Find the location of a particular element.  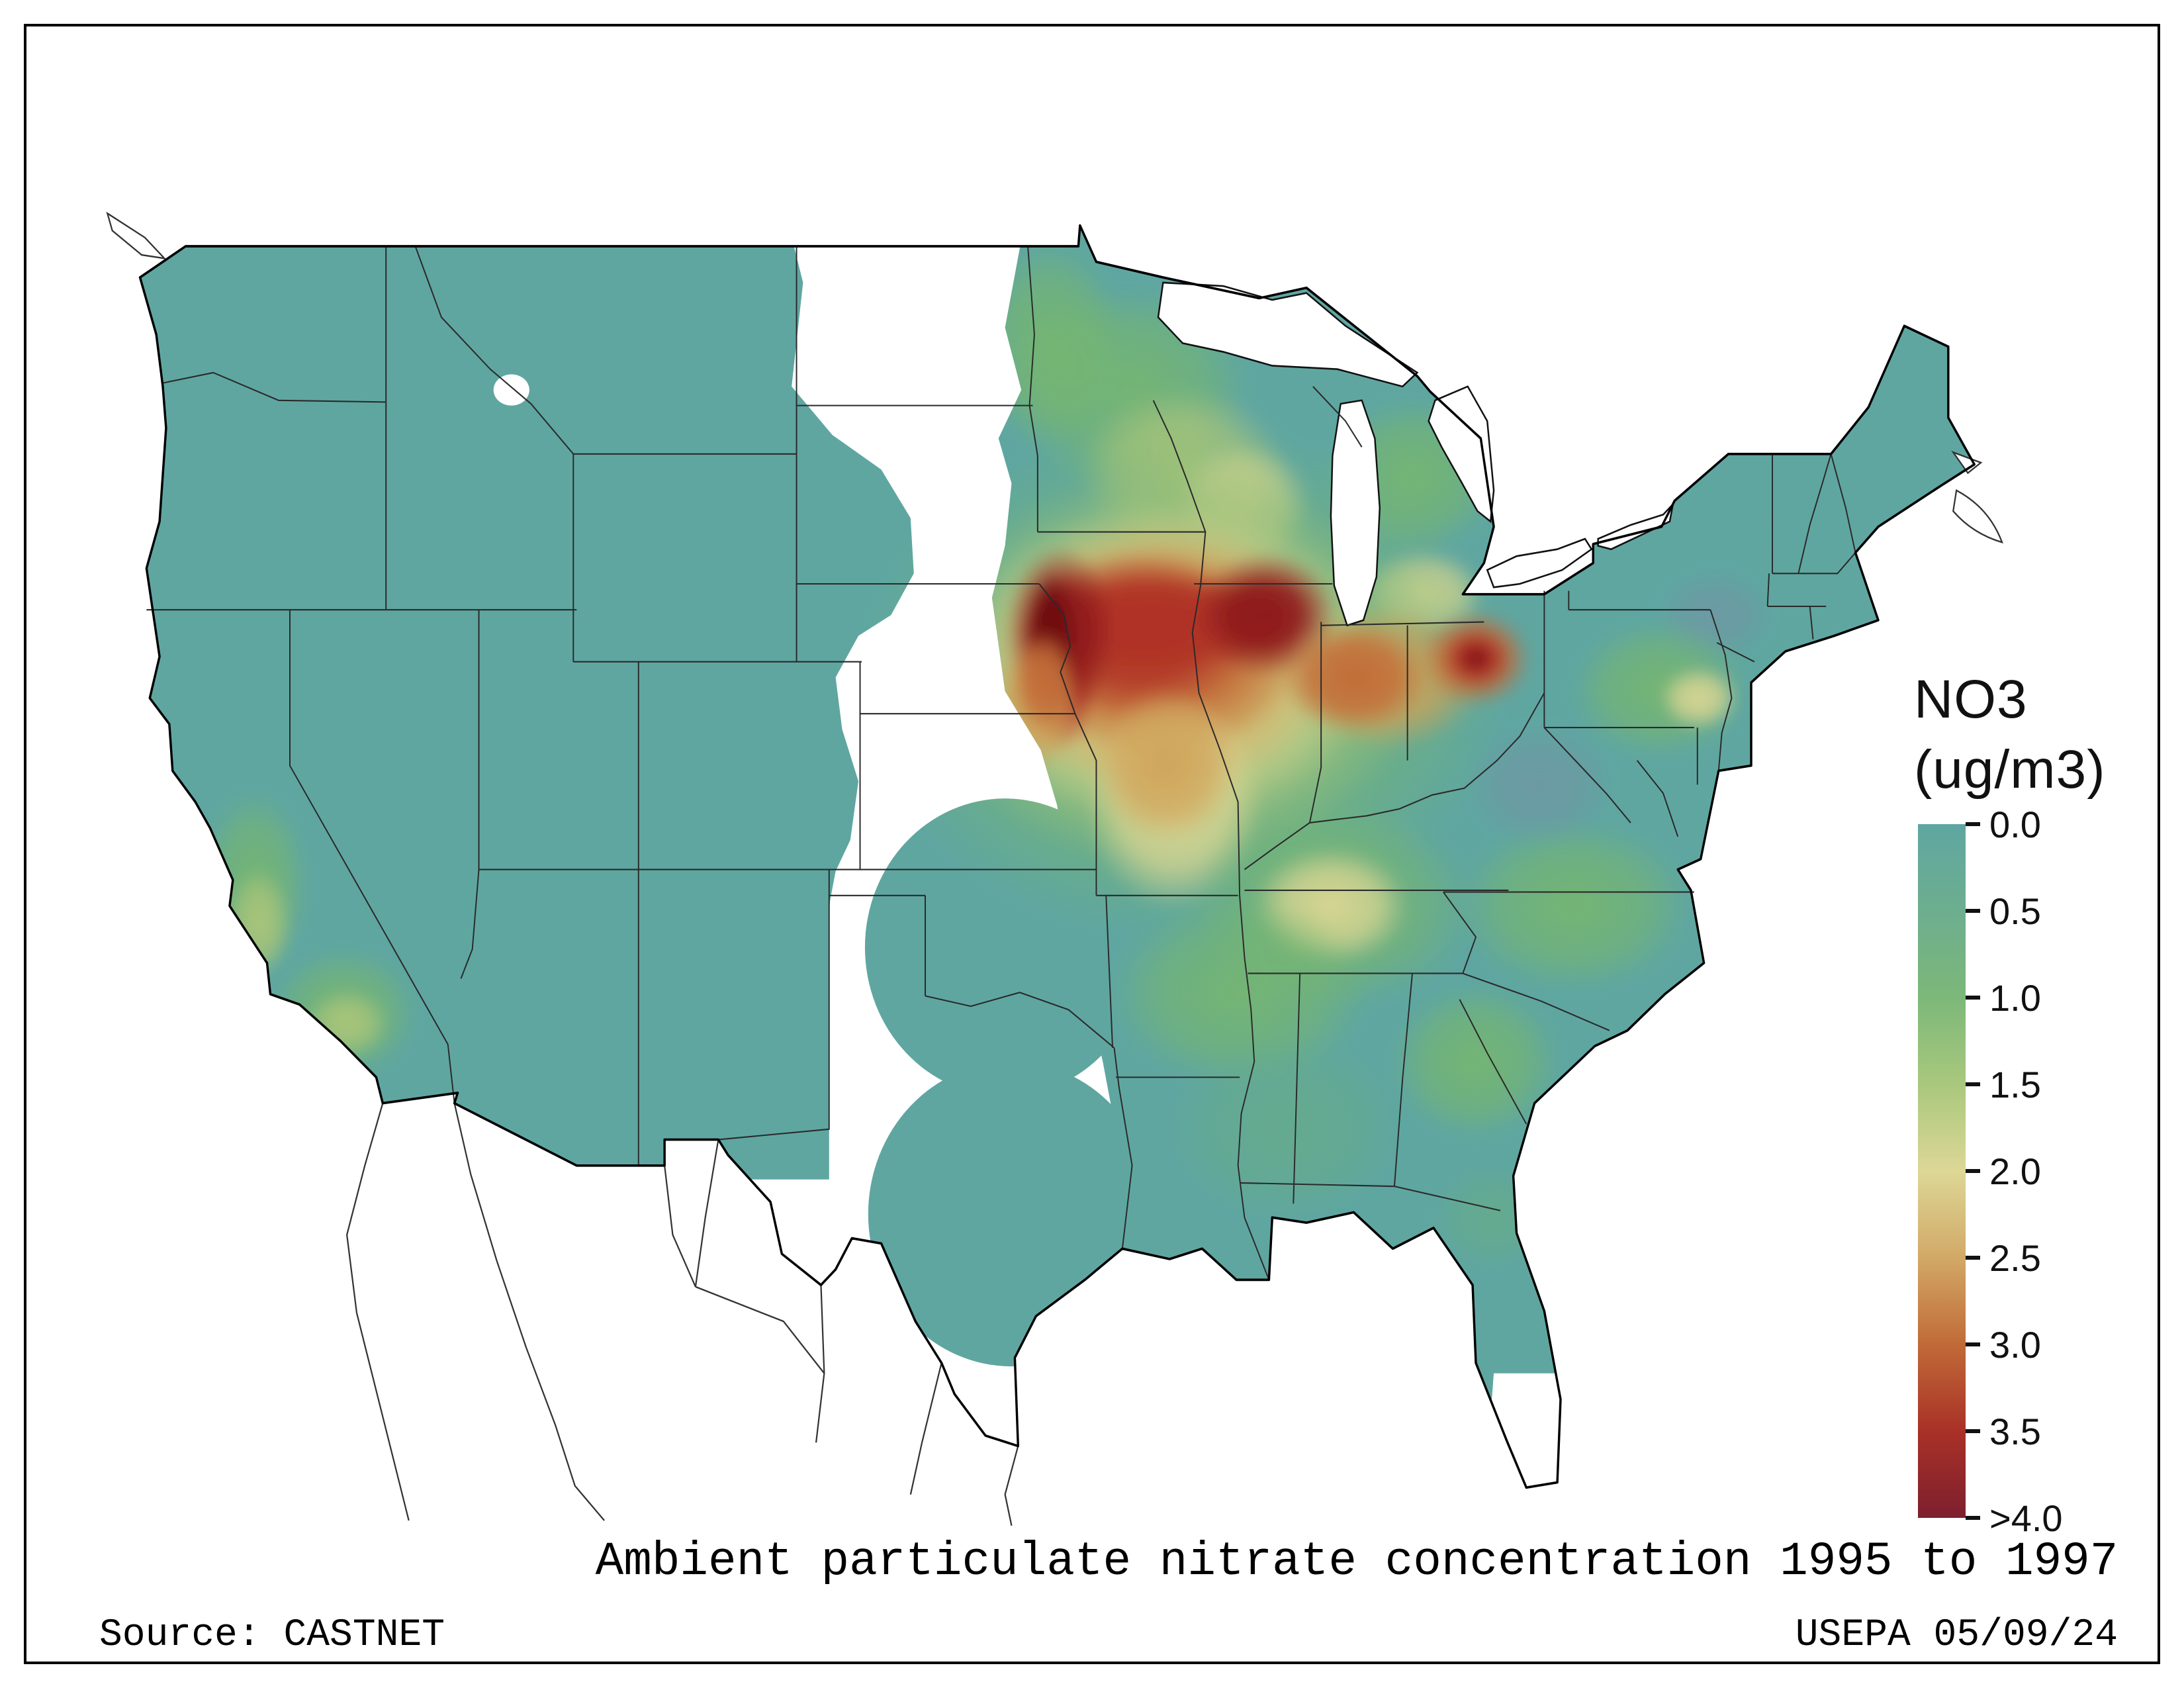

legend-tick: >4.0 is located at coordinates (2014, 1518).